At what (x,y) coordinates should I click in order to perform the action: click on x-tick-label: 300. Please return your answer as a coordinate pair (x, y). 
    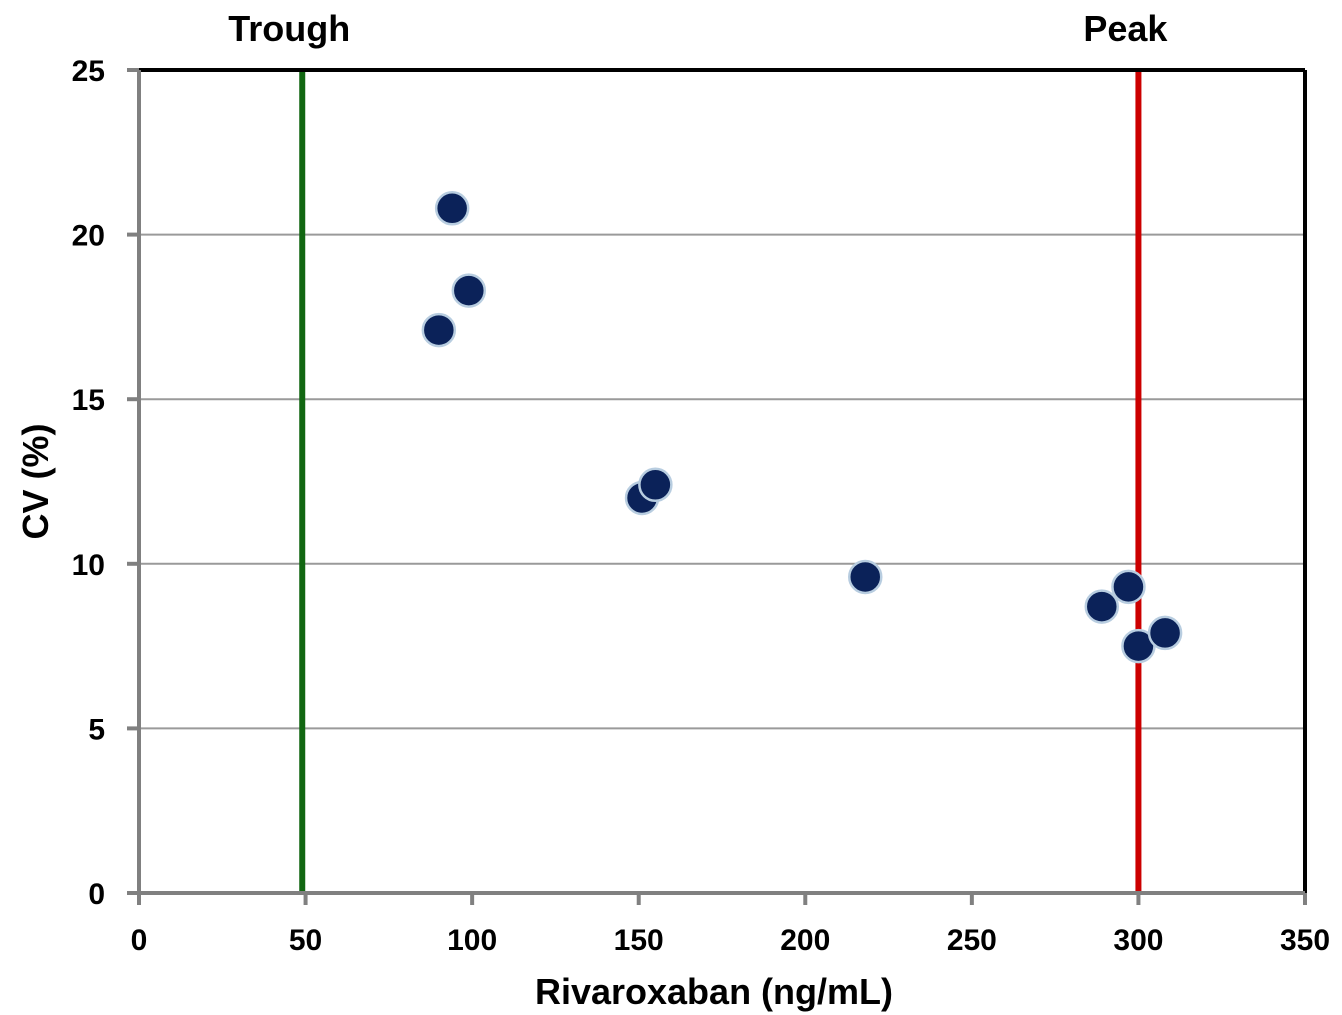
    Looking at the image, I should click on (1138, 940).